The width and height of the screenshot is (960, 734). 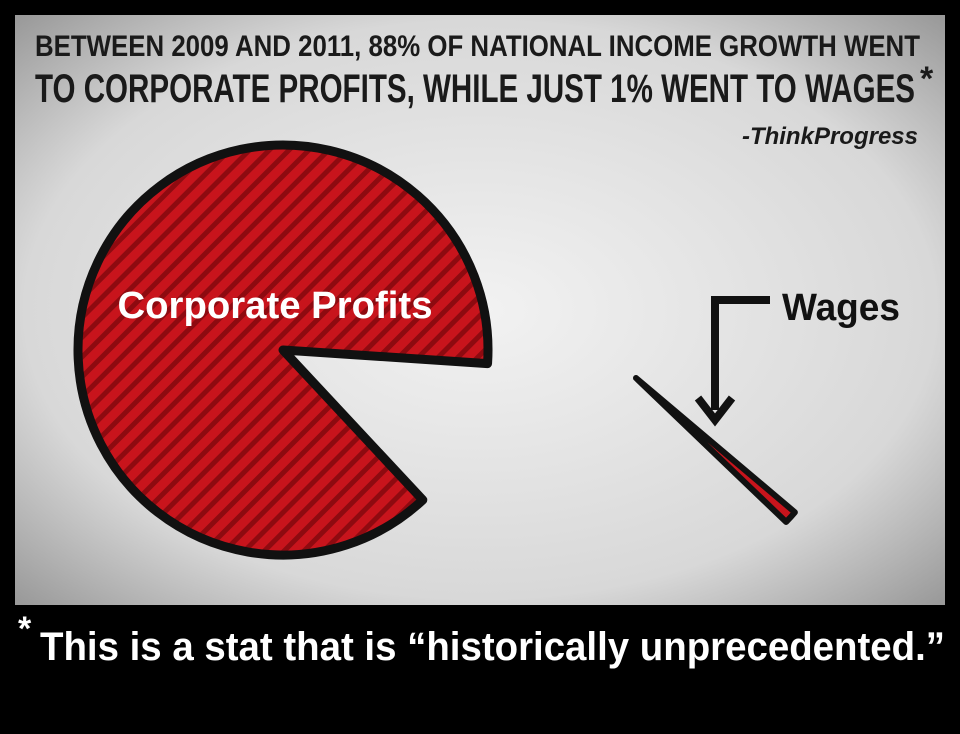 What do you see at coordinates (715, 450) in the screenshot?
I see `pie-slice` at bounding box center [715, 450].